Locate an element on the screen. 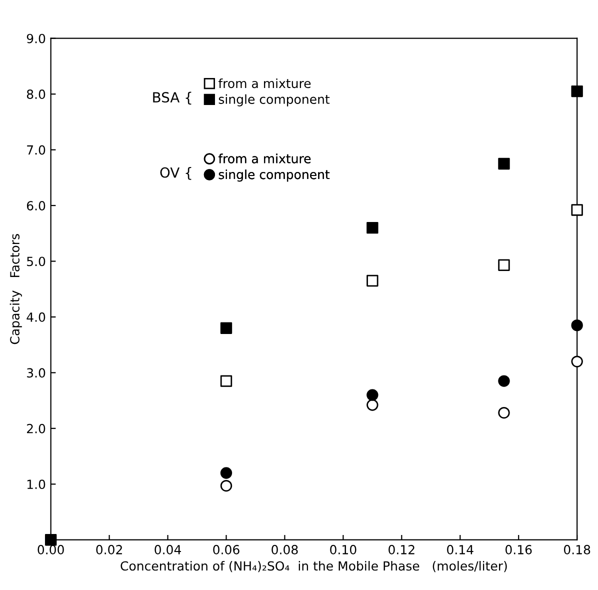 The width and height of the screenshot is (598, 590). y-tick-label: 1.0 is located at coordinates (36, 485).